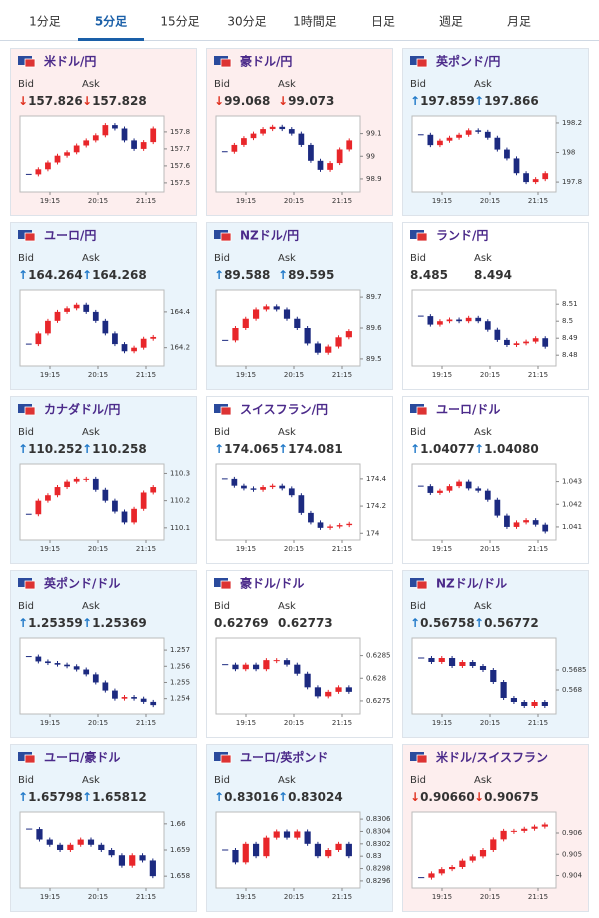 Image resolution: width=599 pixels, height=918 pixels. What do you see at coordinates (370, 156) in the screenshot?
I see `y-tick-label: 99` at bounding box center [370, 156].